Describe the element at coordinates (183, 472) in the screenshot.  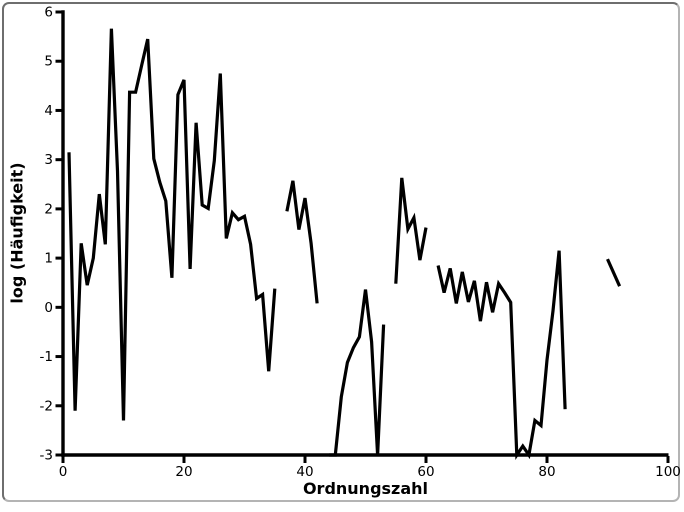
I see `x-tick-label: 20` at that location.